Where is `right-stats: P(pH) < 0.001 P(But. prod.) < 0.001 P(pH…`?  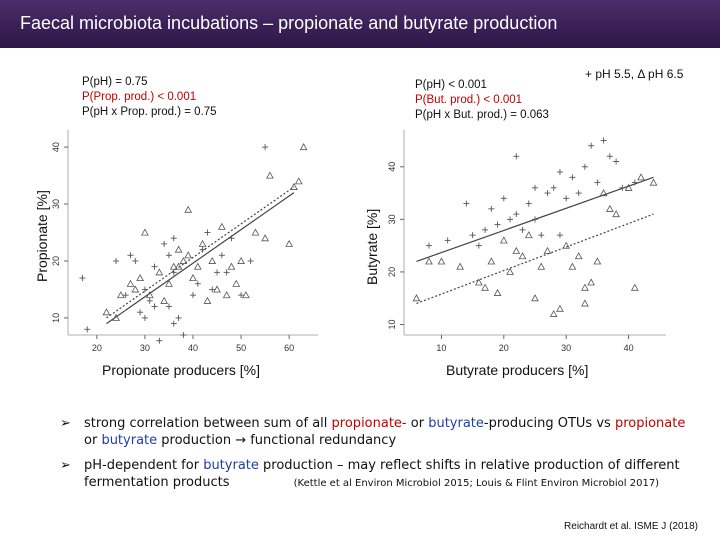 right-stats: P(pH) < 0.001 P(But. prod.) < 0.001 P(pH… is located at coordinates (482, 100).